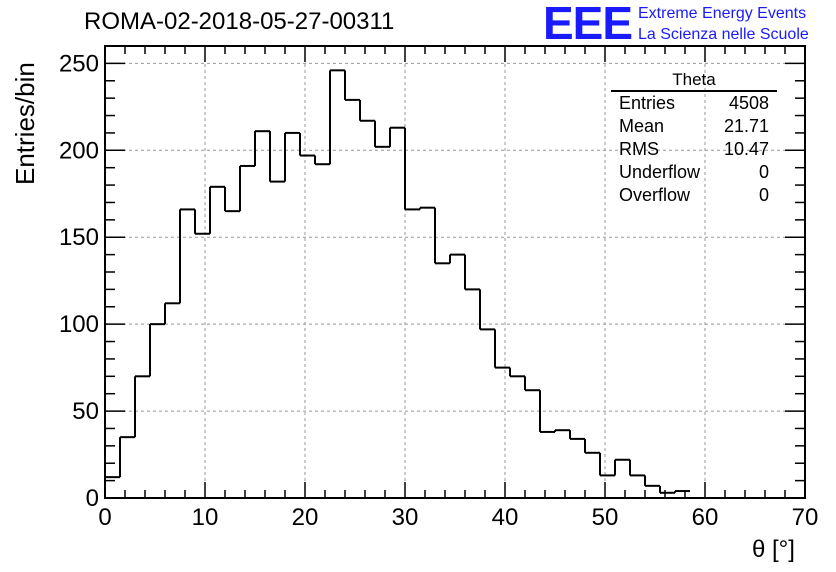 The height and width of the screenshot is (572, 836). Describe the element at coordinates (723, 34) in the screenshot. I see `logo-line-subtitle: La Scienza nelle Scuole` at that location.